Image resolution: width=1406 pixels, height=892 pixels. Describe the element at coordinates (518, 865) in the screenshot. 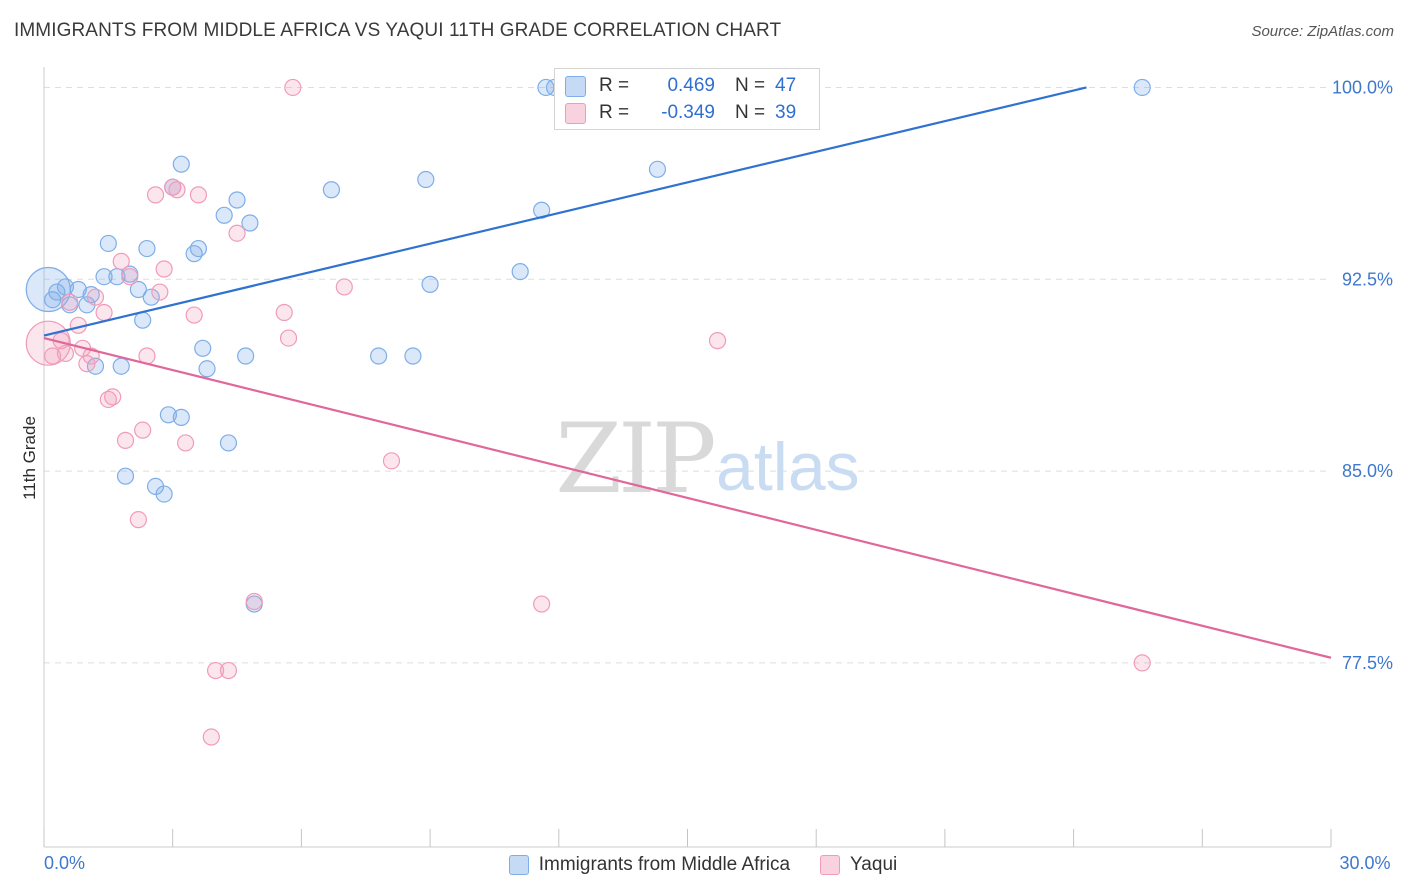

I see `legend-swatch-blue` at that location.